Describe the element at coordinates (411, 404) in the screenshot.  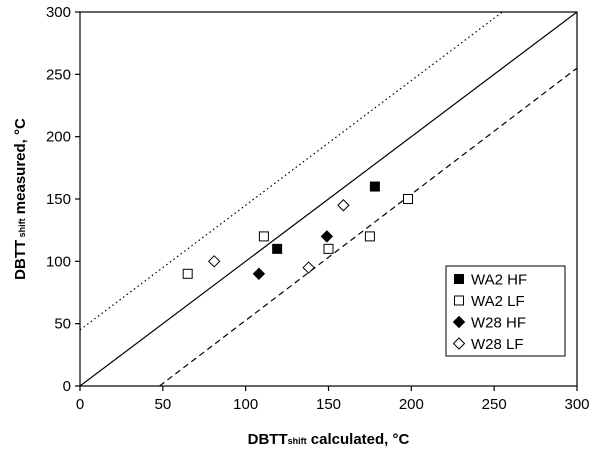
I see `x-tick-label: 200` at that location.